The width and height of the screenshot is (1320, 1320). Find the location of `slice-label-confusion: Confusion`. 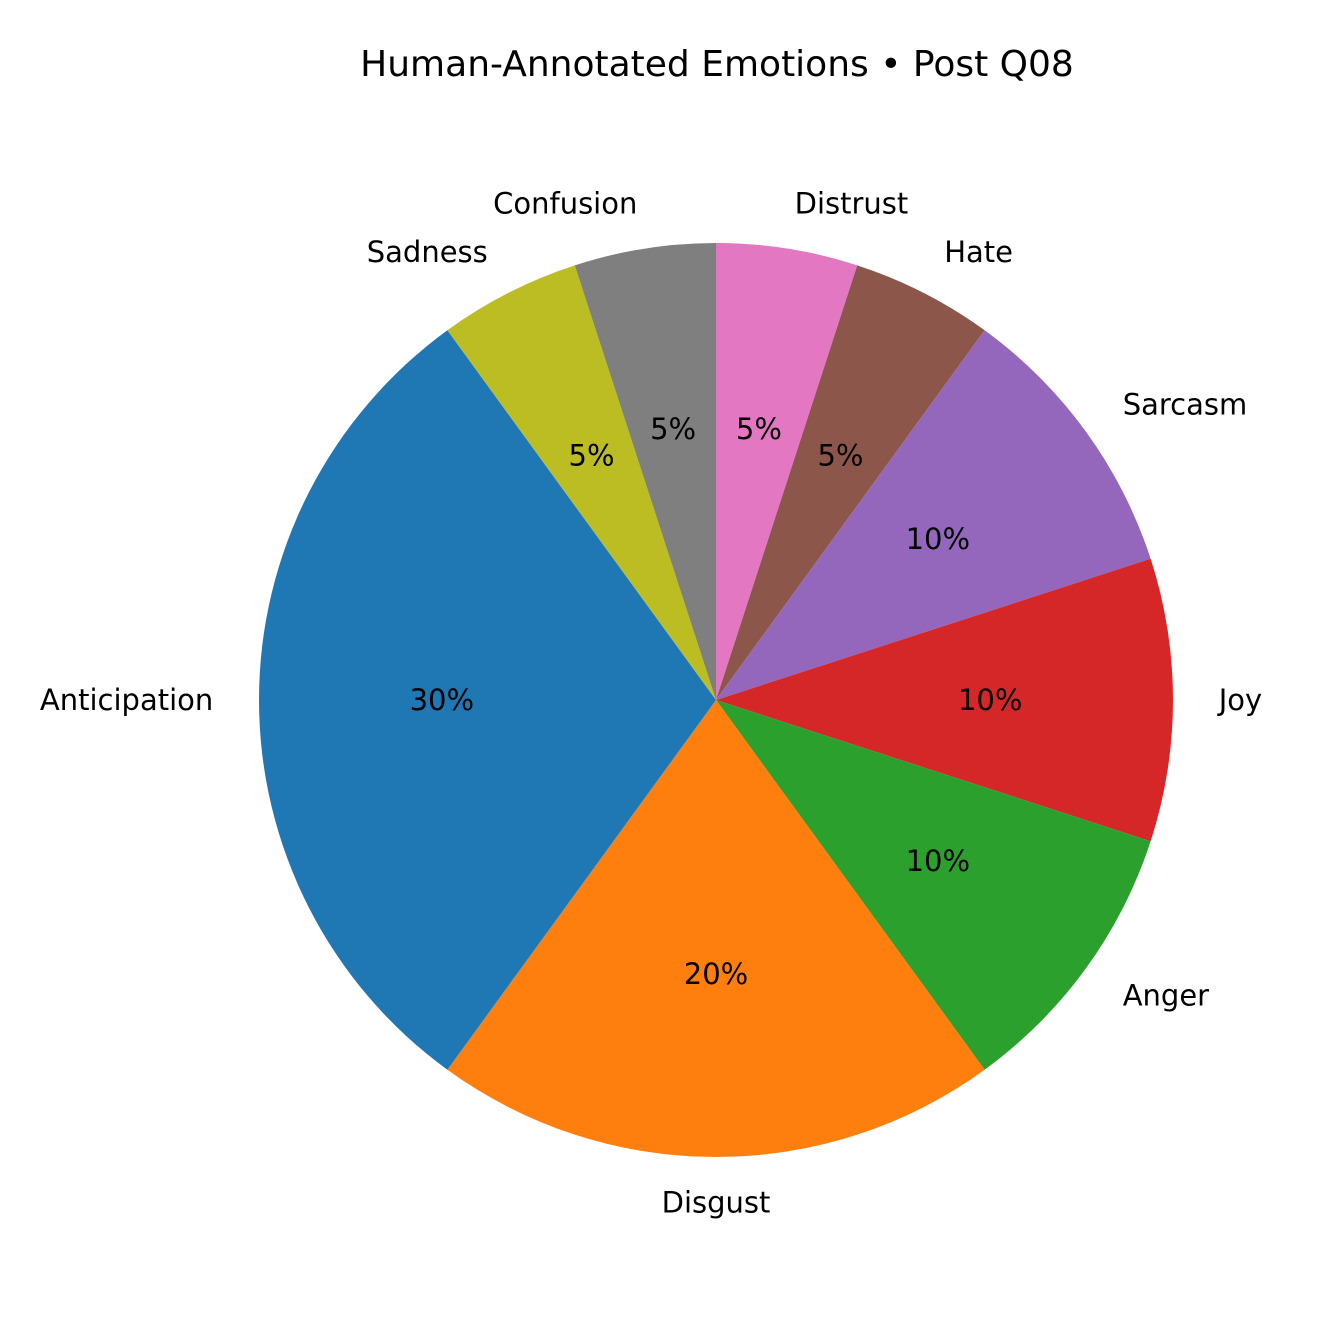

slice-label-confusion: Confusion is located at coordinates (565, 203).